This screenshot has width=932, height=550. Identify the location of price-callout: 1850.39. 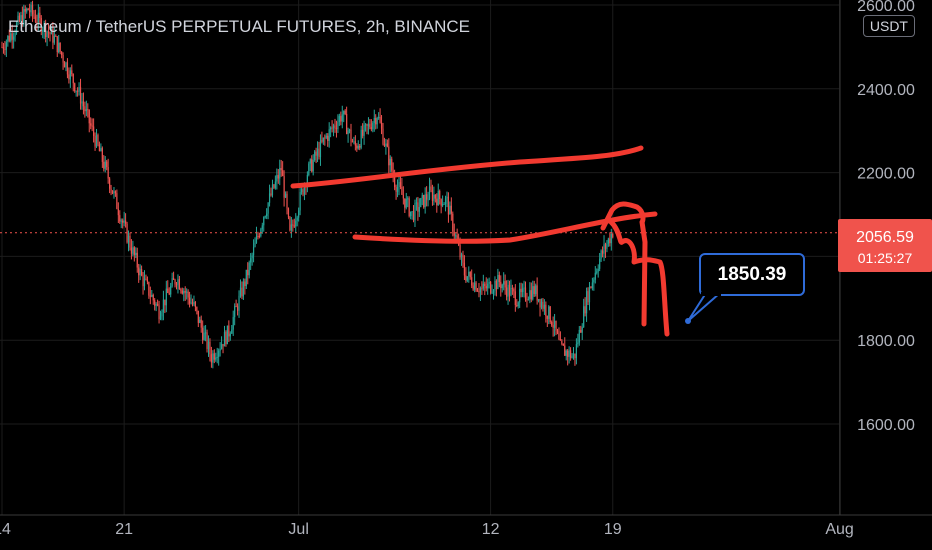
(745, 288).